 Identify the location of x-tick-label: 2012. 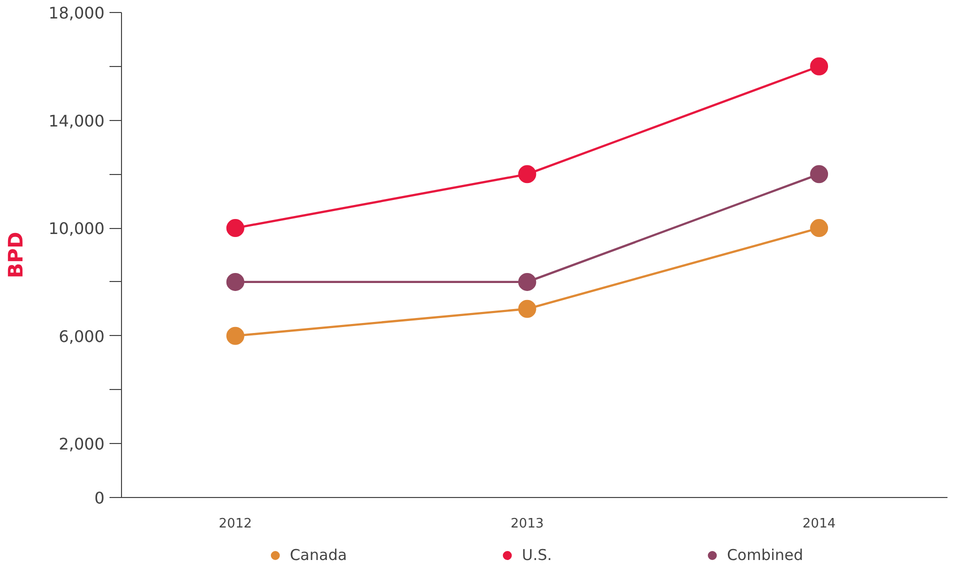
(235, 524).